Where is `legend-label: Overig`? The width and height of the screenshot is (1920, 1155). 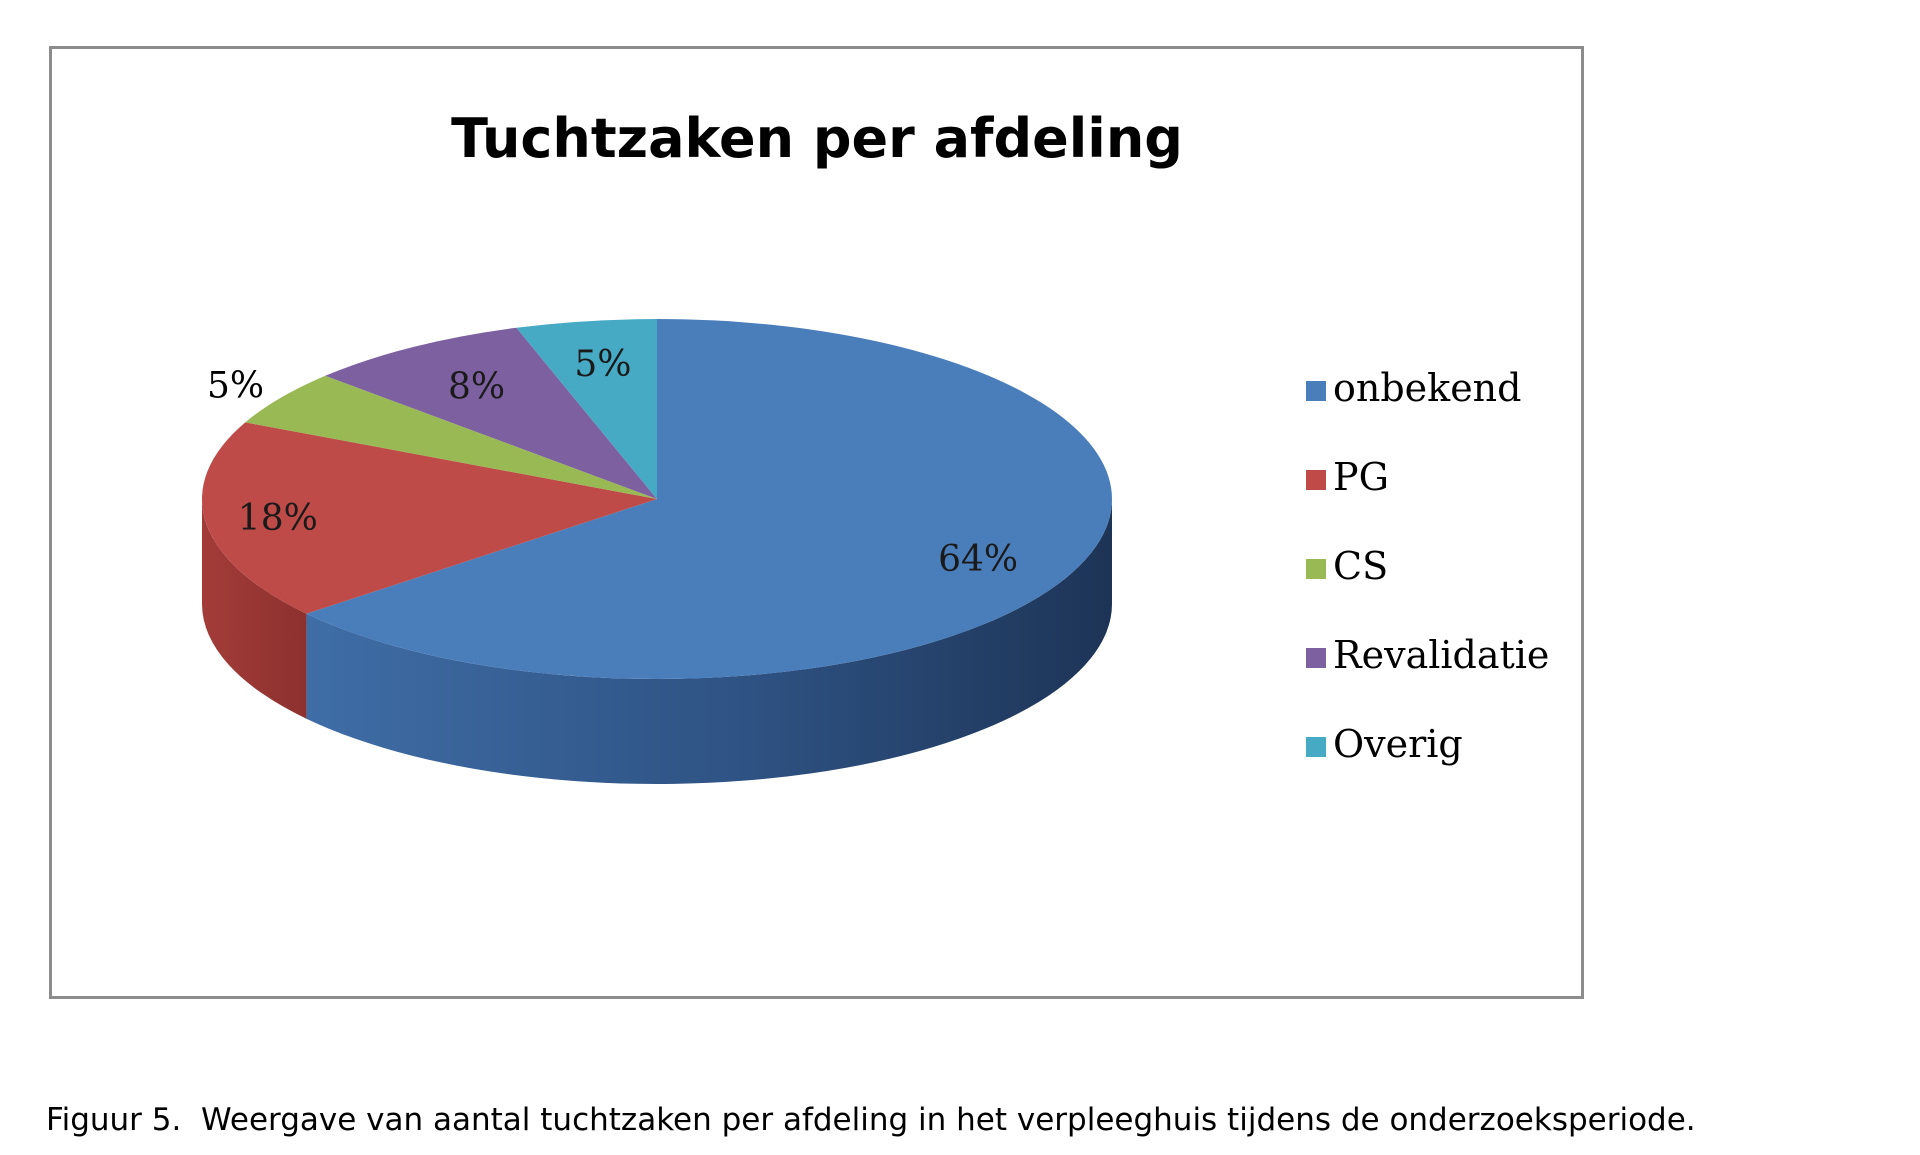 legend-label: Overig is located at coordinates (1398, 744).